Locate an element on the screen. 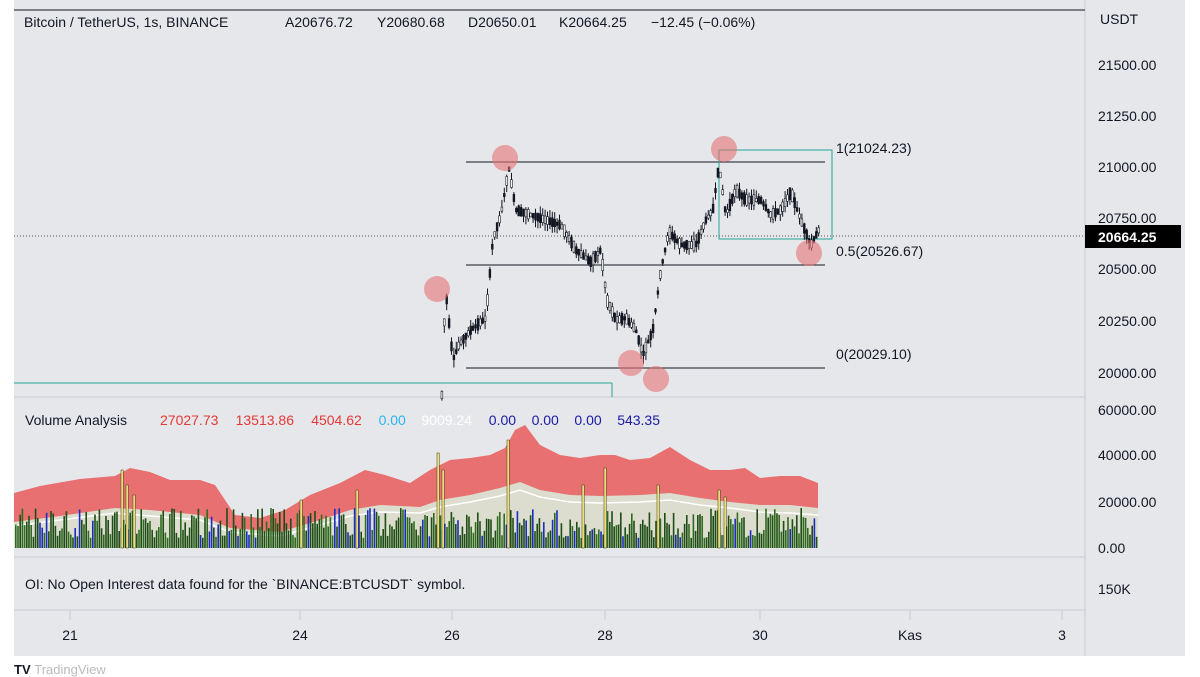 The width and height of the screenshot is (1200, 677). volume-tick-label: 20000.00 is located at coordinates (1127, 502).